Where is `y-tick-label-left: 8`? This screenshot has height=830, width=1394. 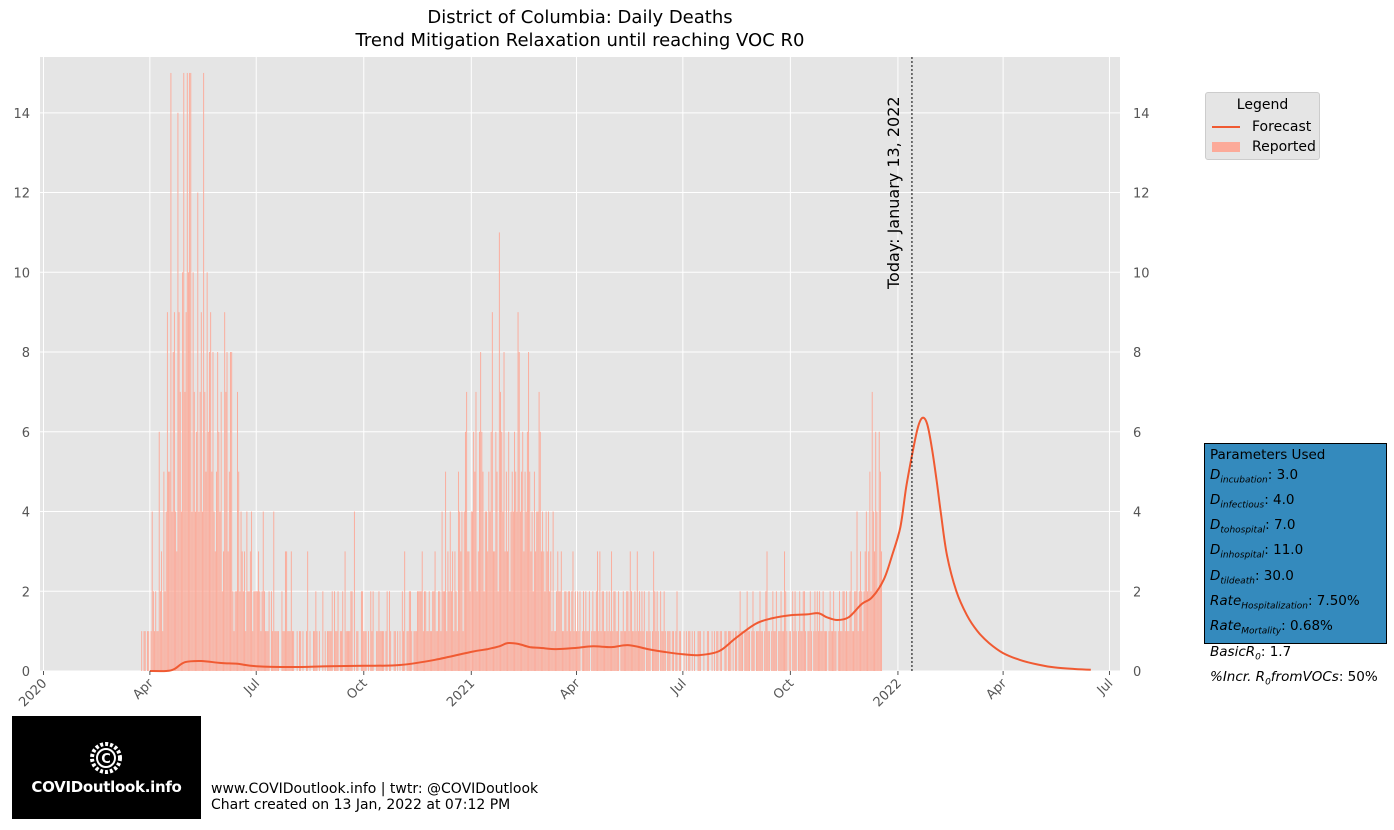
y-tick-label-left: 8 is located at coordinates (26, 353).